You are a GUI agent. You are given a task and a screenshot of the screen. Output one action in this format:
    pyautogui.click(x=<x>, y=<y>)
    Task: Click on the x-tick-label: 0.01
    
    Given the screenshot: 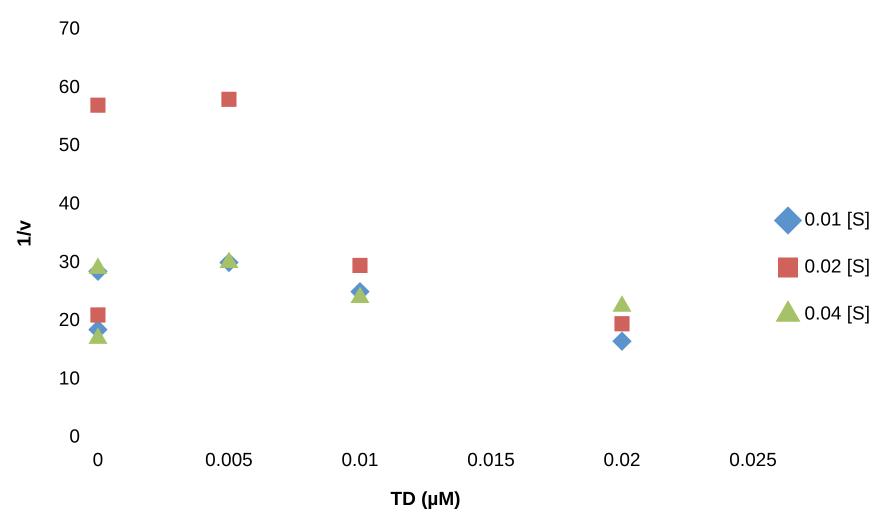 What is the action you would take?
    pyautogui.click(x=359, y=461)
    